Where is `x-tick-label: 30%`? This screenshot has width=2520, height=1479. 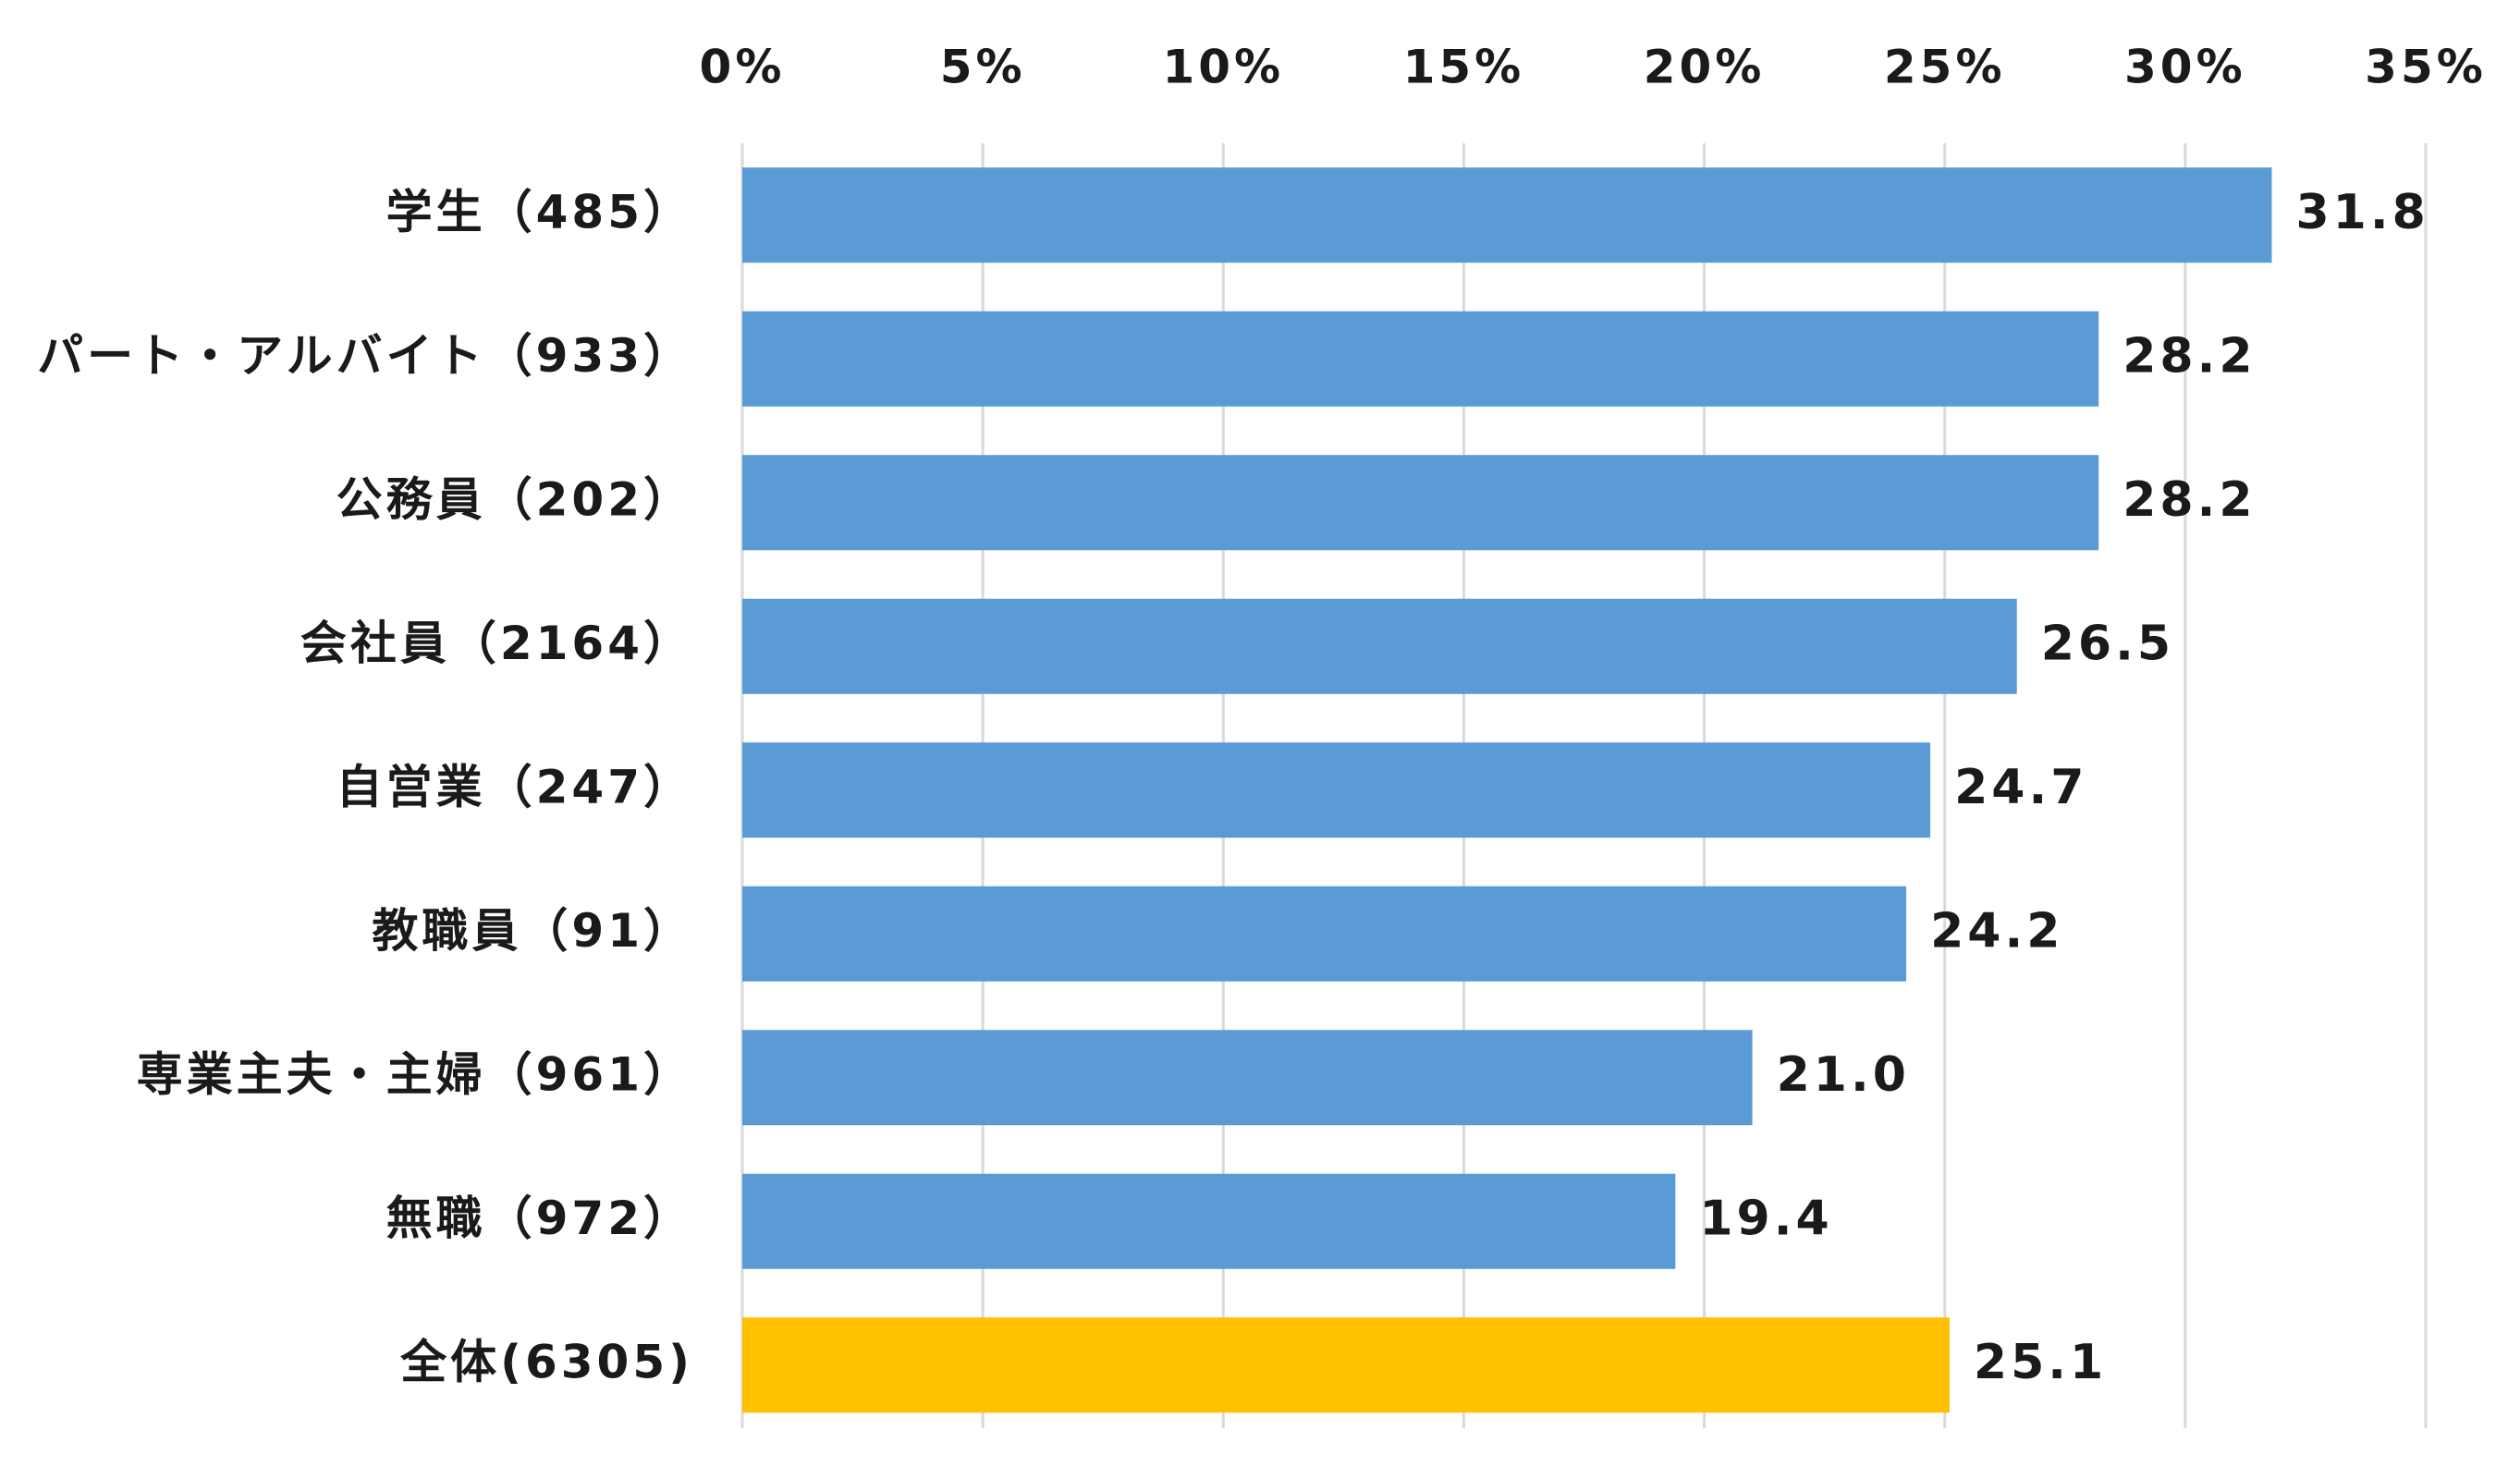
x-tick-label: 30% is located at coordinates (2185, 67).